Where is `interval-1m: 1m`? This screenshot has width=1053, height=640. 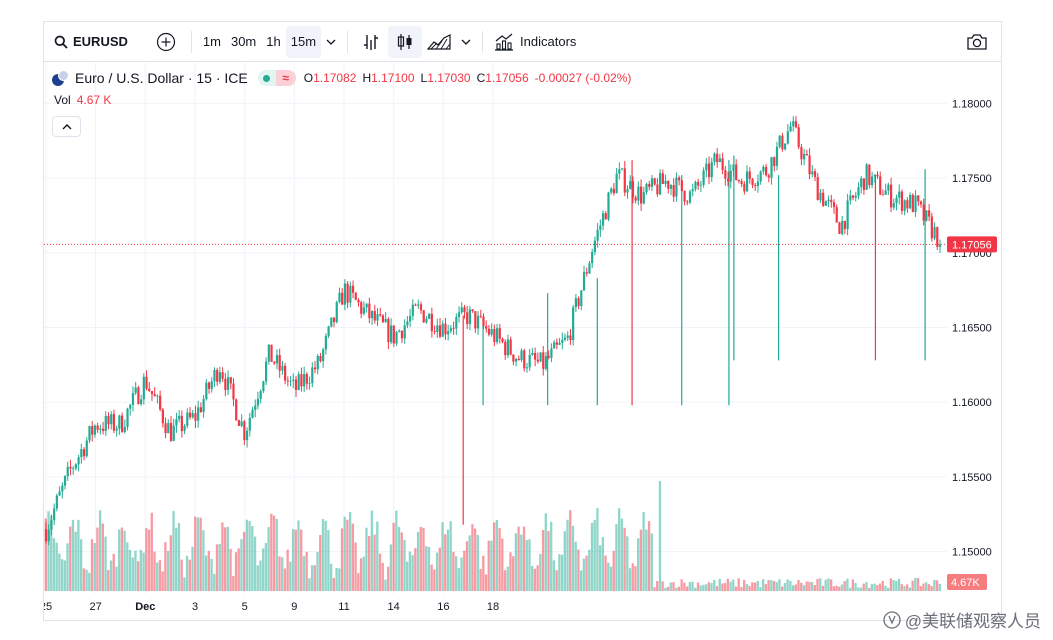 interval-1m: 1m is located at coordinates (211, 41).